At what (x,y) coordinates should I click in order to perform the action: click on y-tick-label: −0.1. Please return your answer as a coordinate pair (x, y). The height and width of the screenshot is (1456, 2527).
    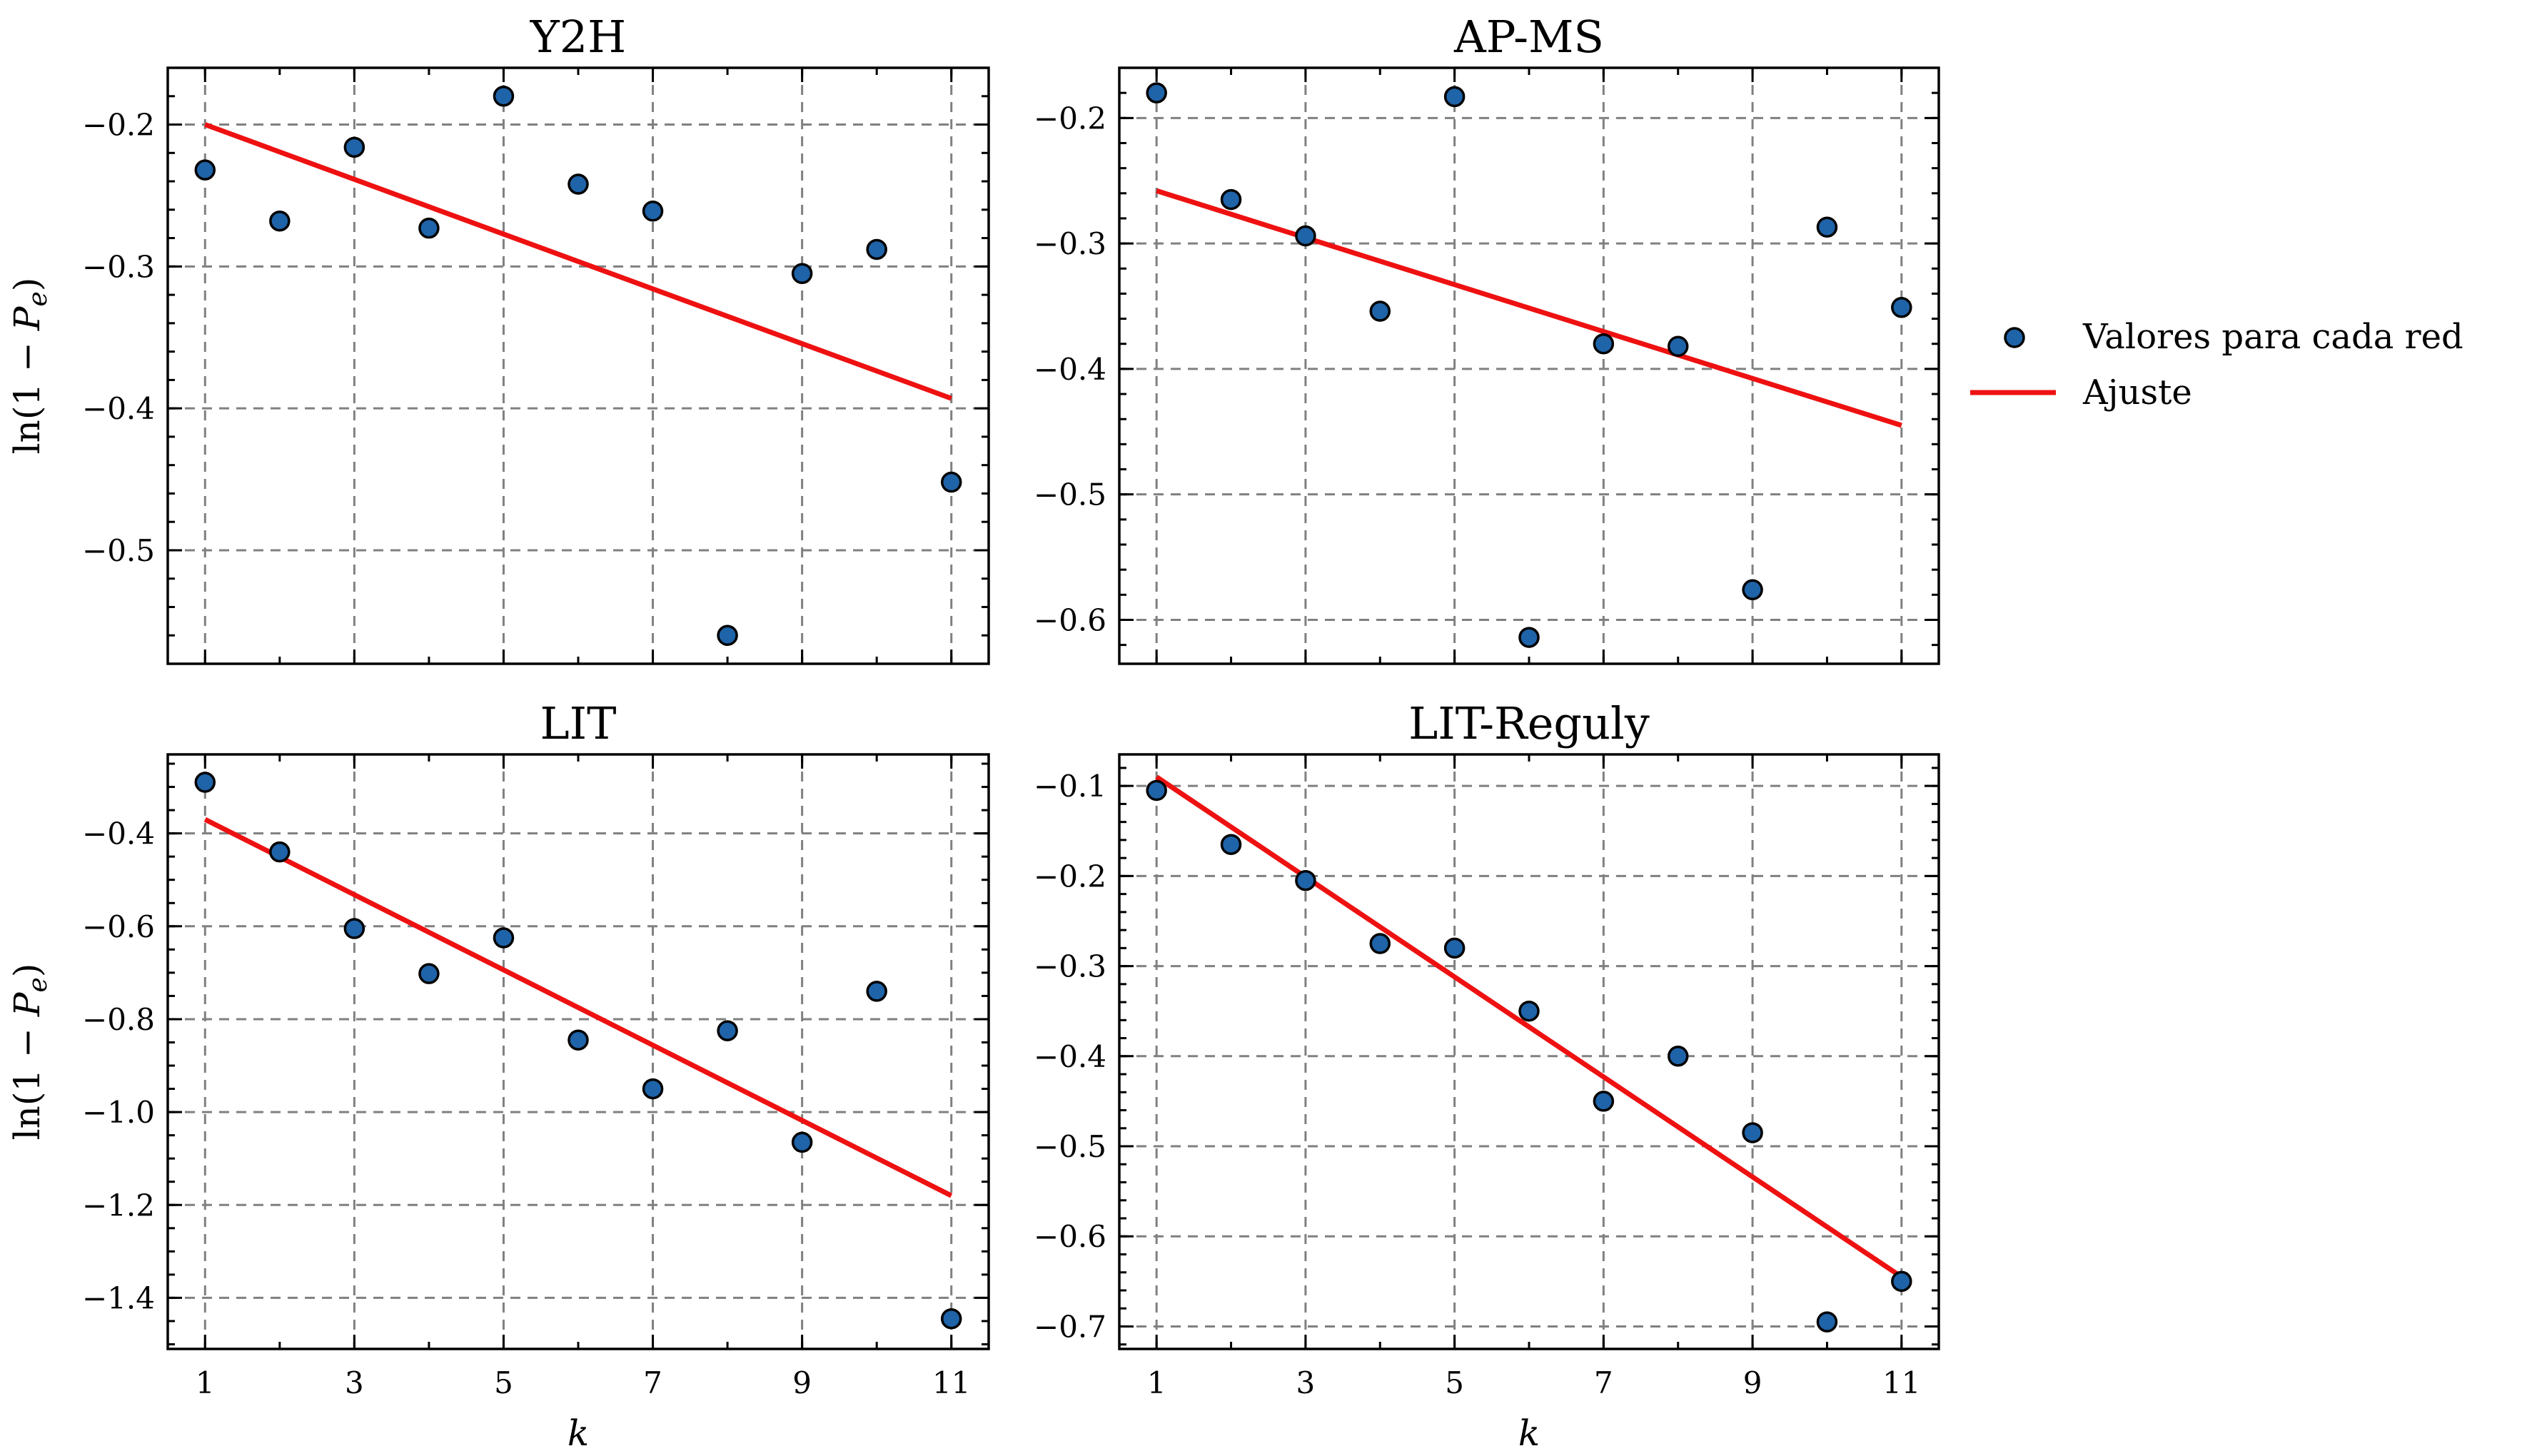
    Looking at the image, I should click on (1070, 786).